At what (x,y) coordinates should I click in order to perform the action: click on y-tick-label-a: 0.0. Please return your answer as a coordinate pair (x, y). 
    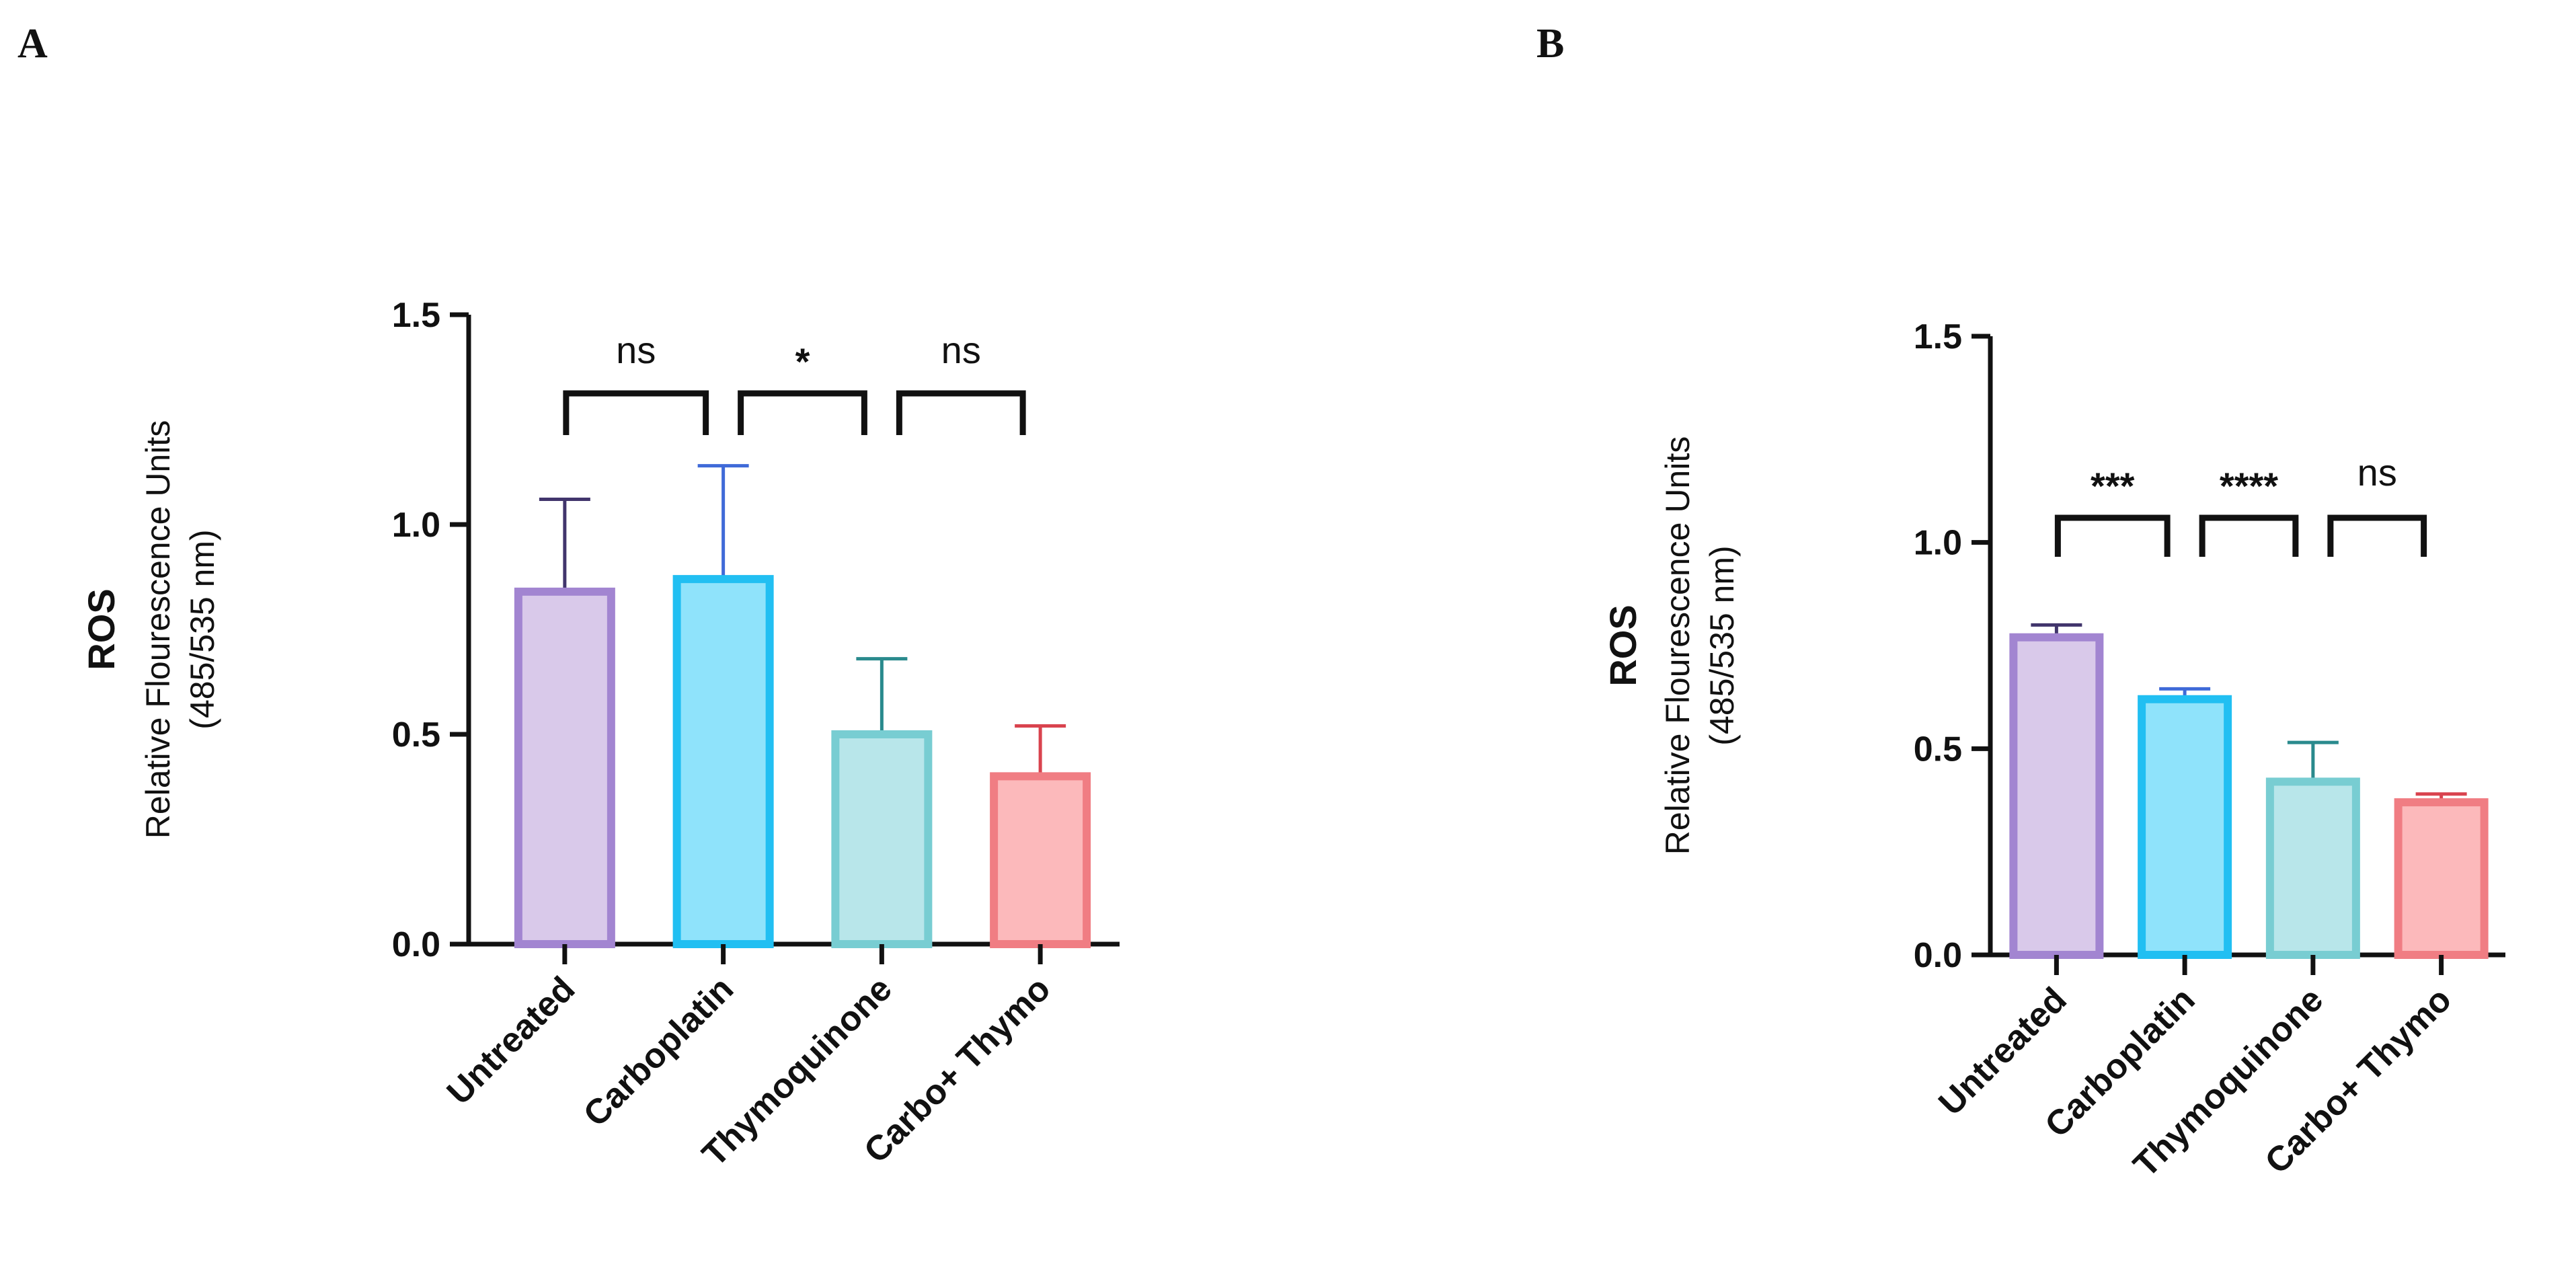
    Looking at the image, I should click on (416, 944).